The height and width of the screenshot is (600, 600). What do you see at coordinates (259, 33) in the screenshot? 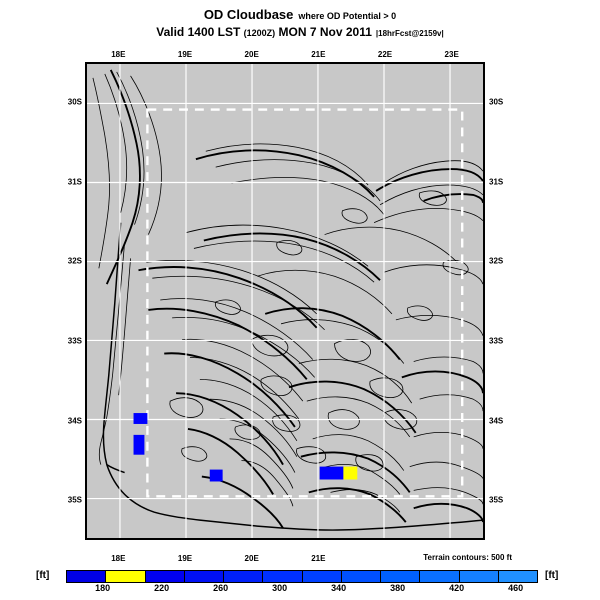
I see `valid-utc-label: (1200Z)` at bounding box center [259, 33].